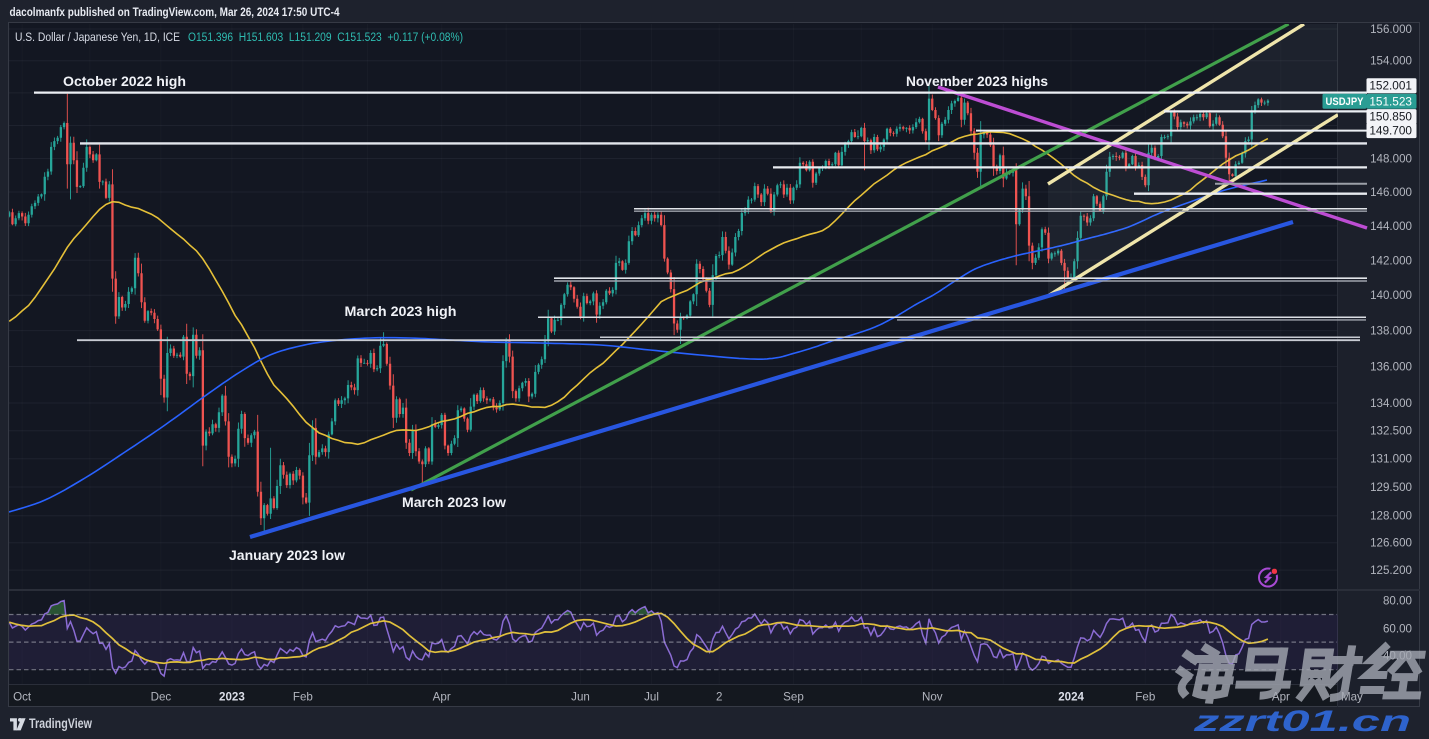 The width and height of the screenshot is (1429, 739). Describe the element at coordinates (1390, 86) in the screenshot. I see `svg-text: 152.001` at that location.